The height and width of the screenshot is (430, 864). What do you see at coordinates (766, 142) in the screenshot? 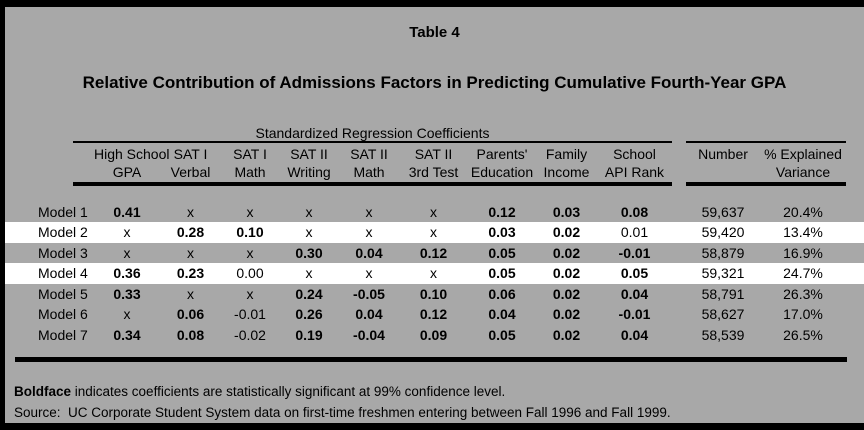
I see `spanner-rule-right` at bounding box center [766, 142].